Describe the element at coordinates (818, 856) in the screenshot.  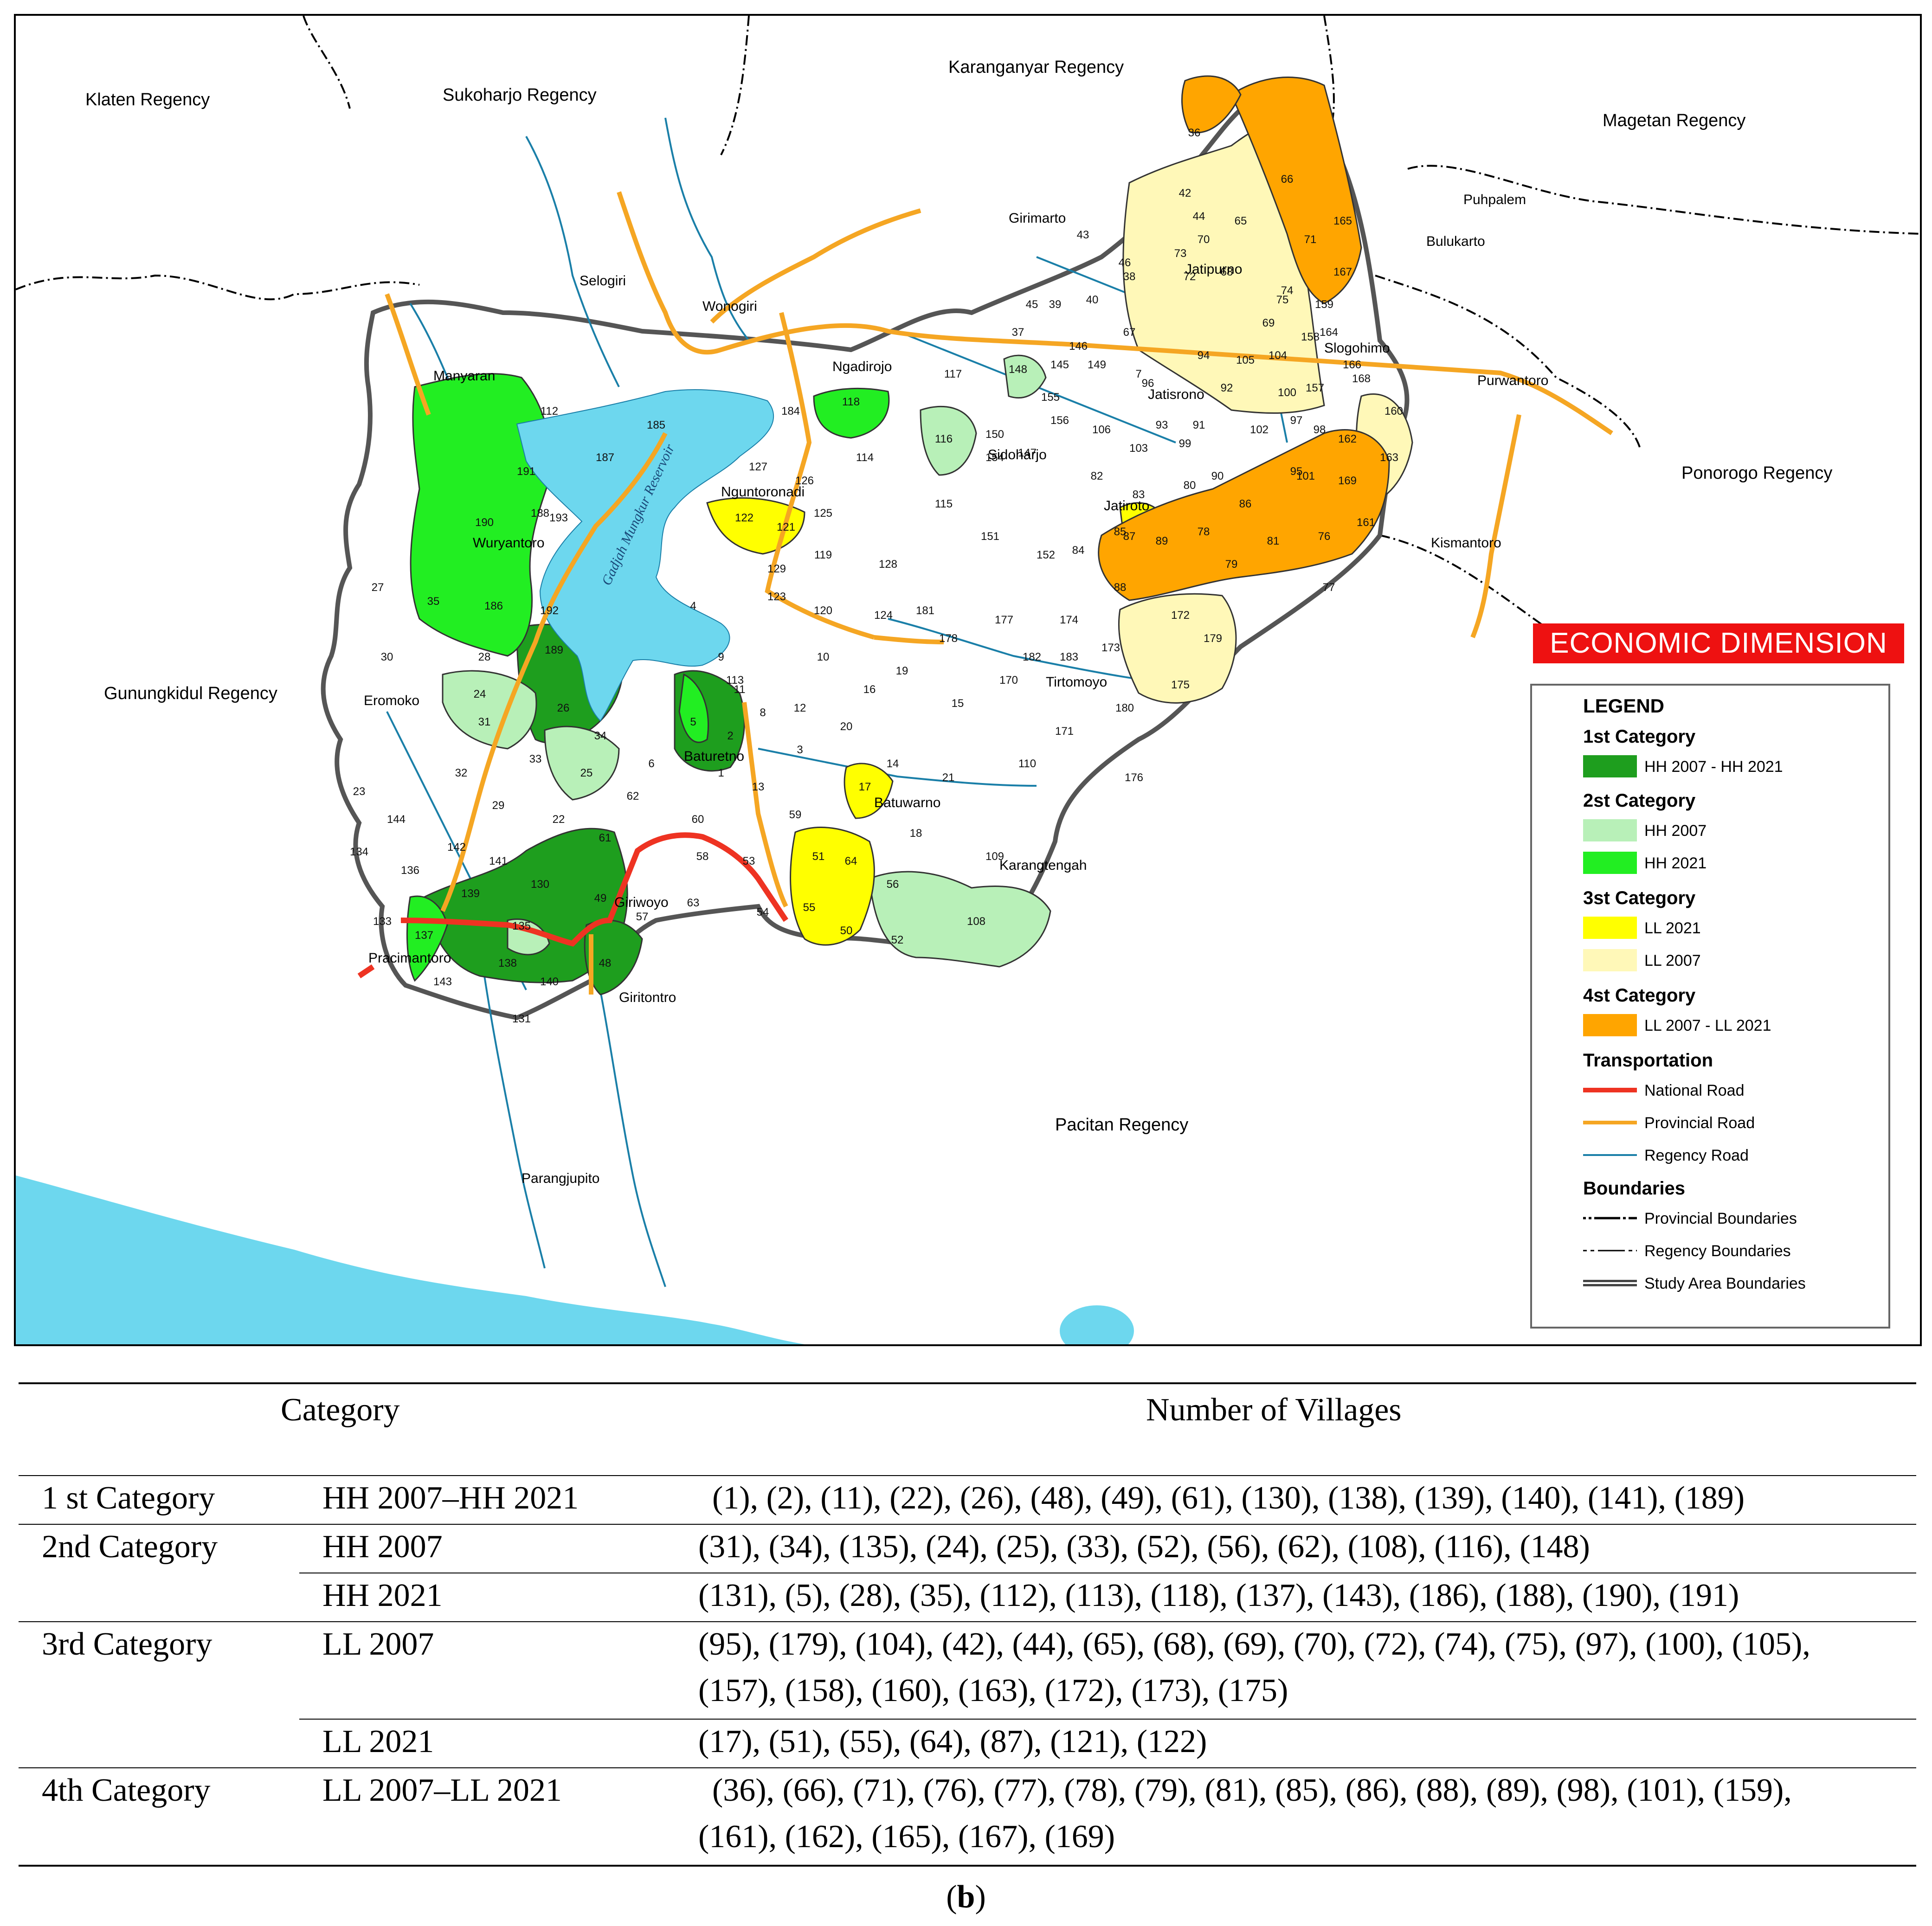
I see `village-number-label: 51` at that location.